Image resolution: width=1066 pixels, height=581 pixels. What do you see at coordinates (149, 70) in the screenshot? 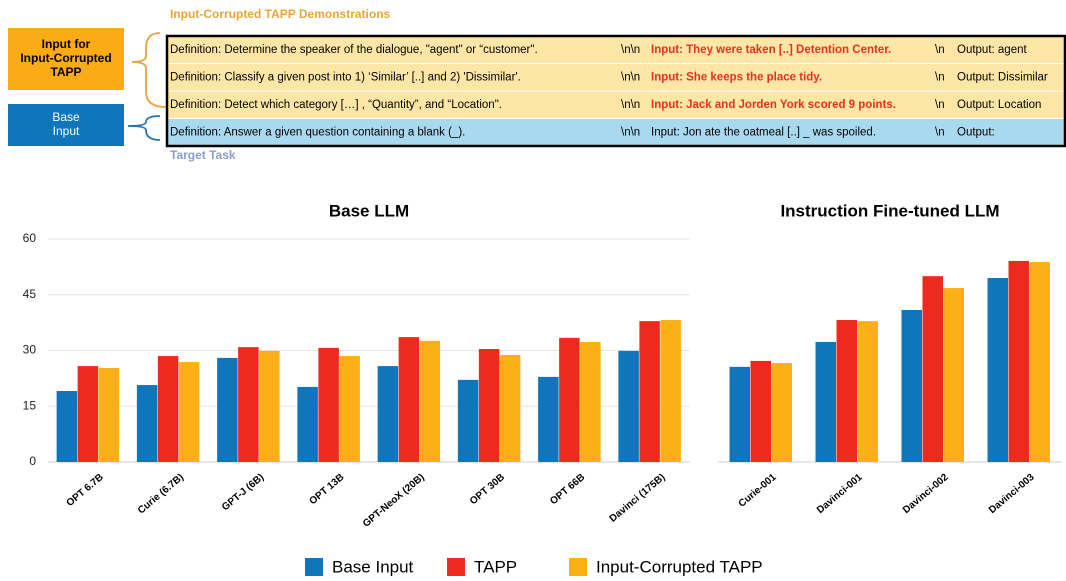
I see `brace-corrupted` at bounding box center [149, 70].